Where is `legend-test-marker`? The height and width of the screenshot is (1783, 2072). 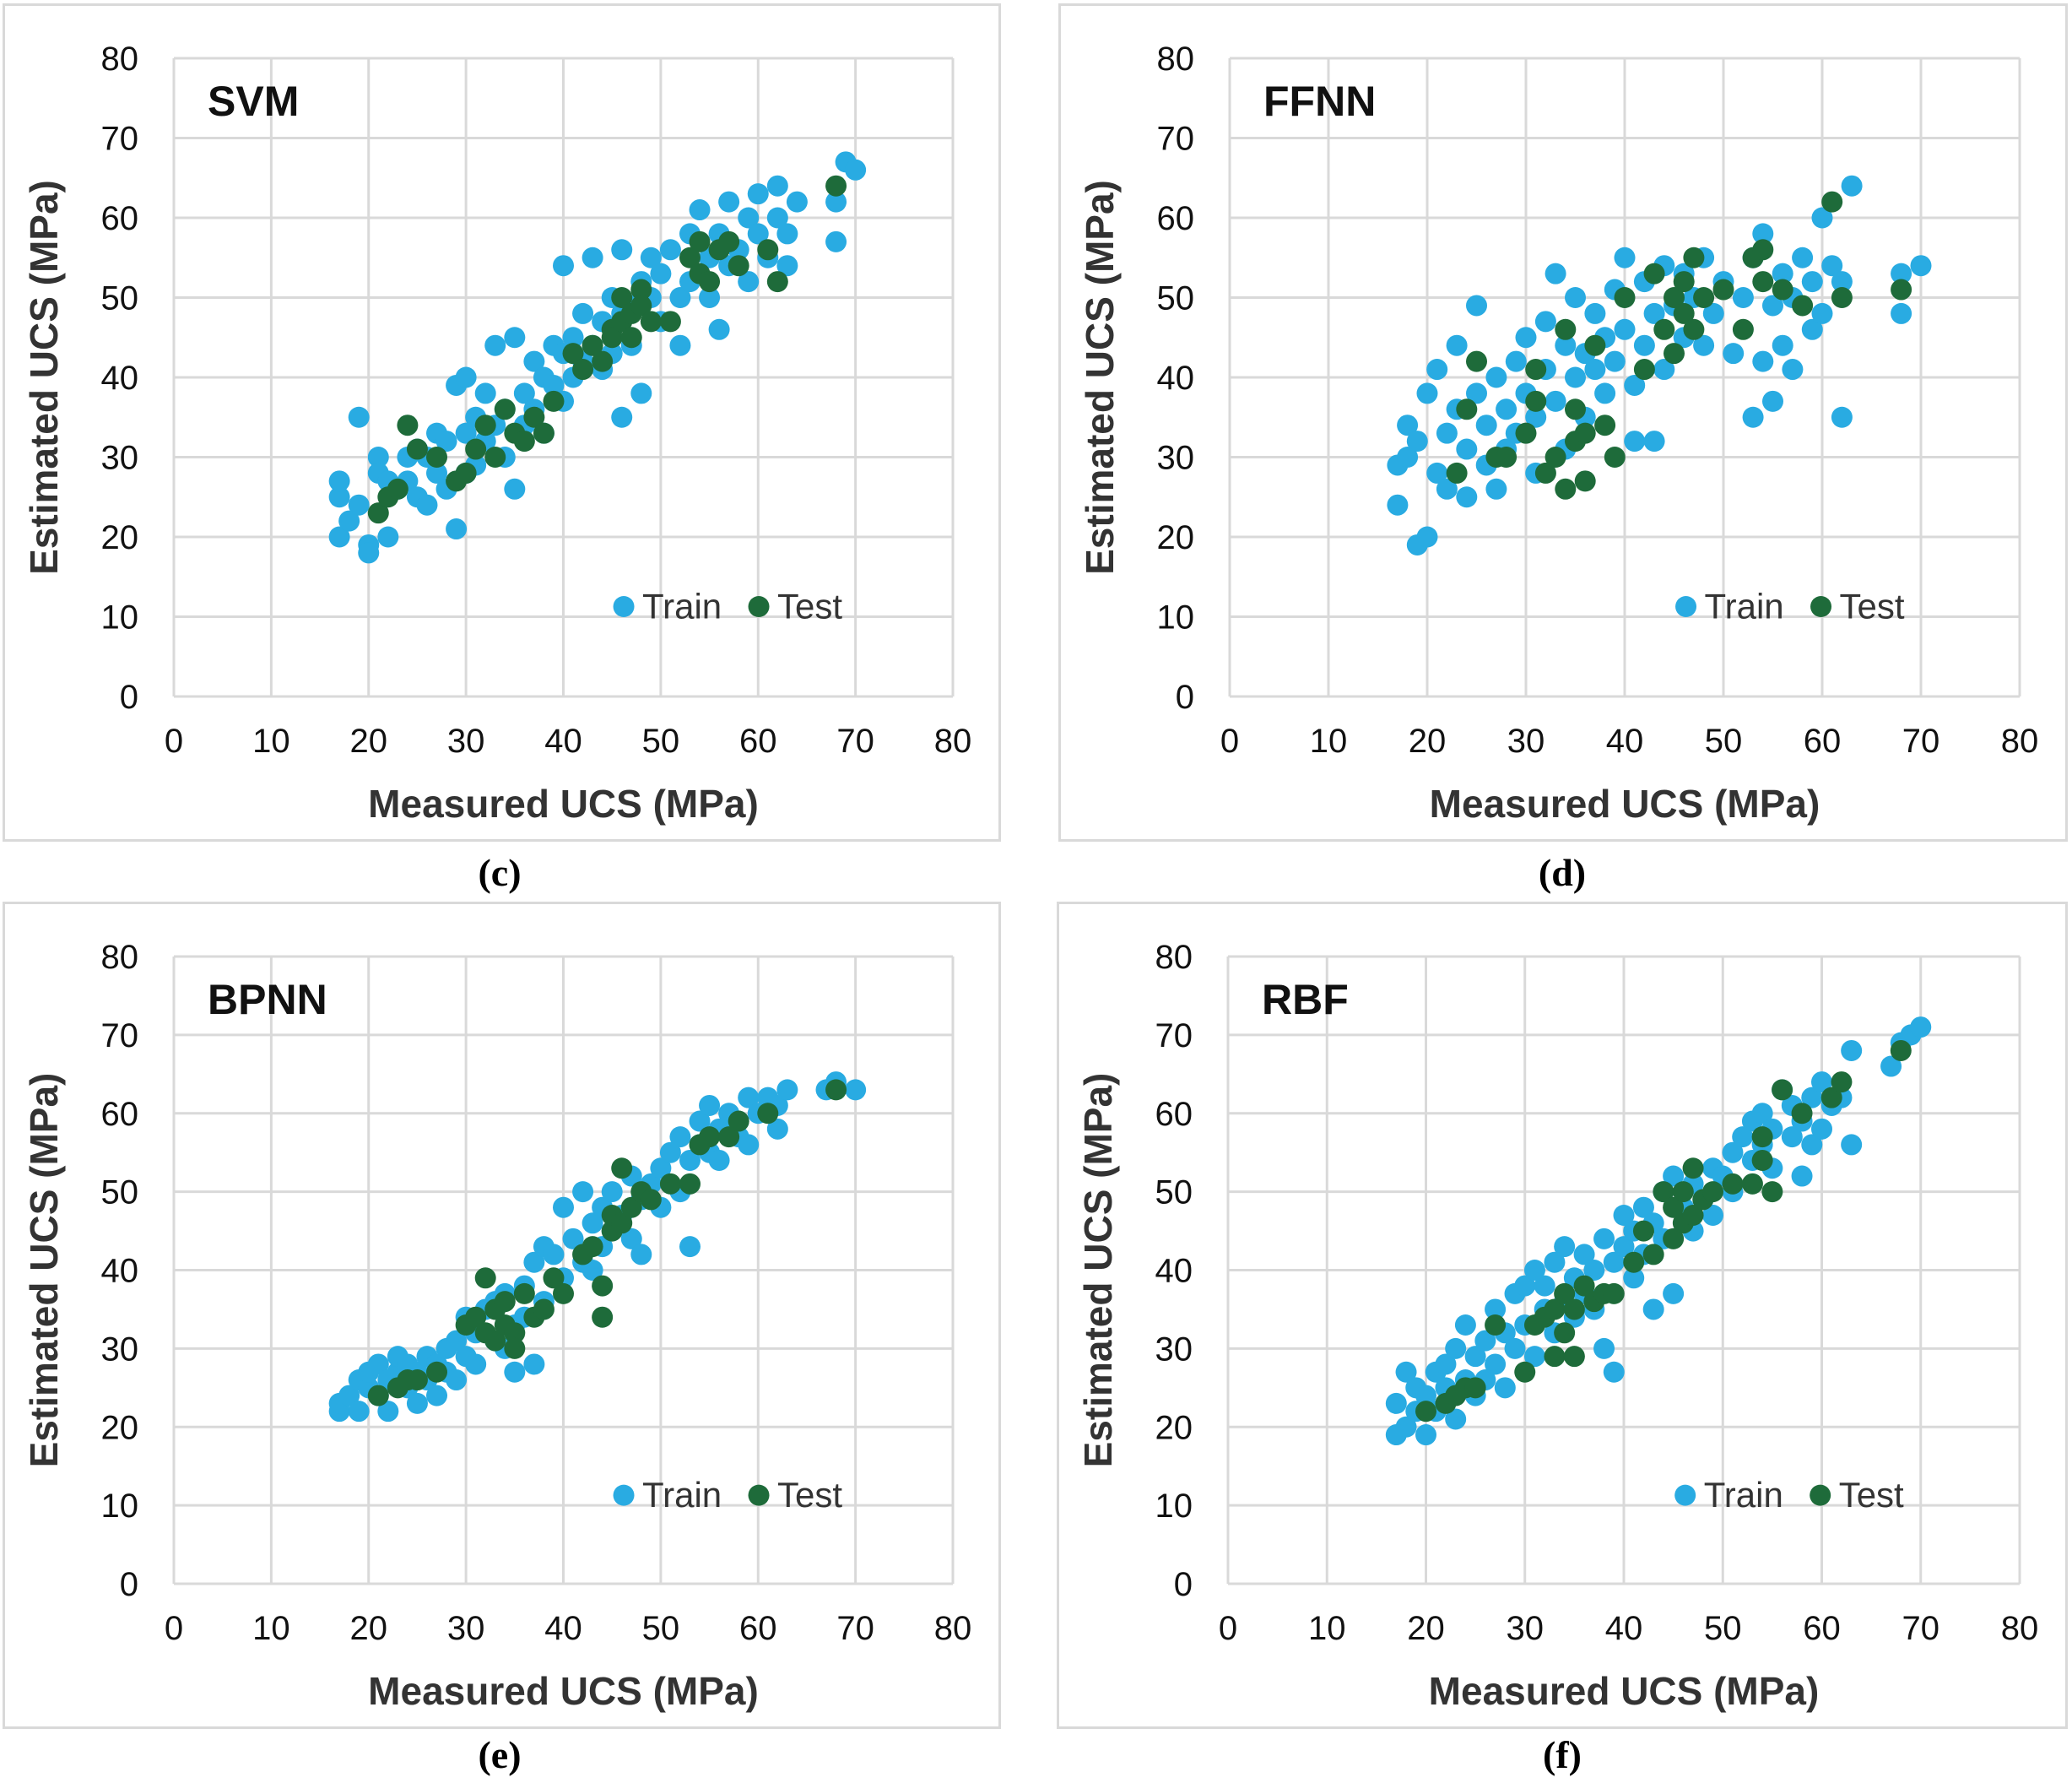 legend-test-marker is located at coordinates (1821, 606).